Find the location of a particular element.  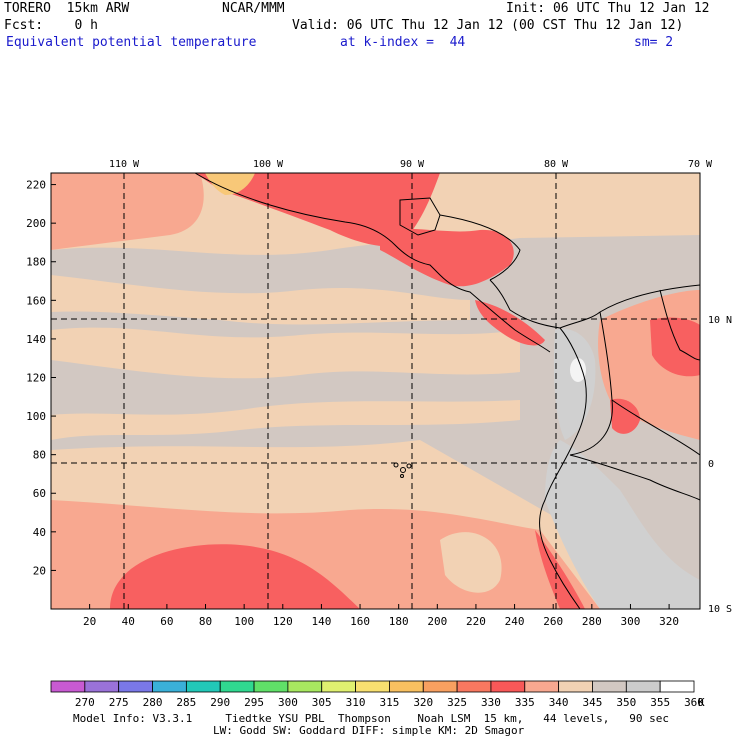

y-tick-label: 20 is located at coordinates (39, 570).